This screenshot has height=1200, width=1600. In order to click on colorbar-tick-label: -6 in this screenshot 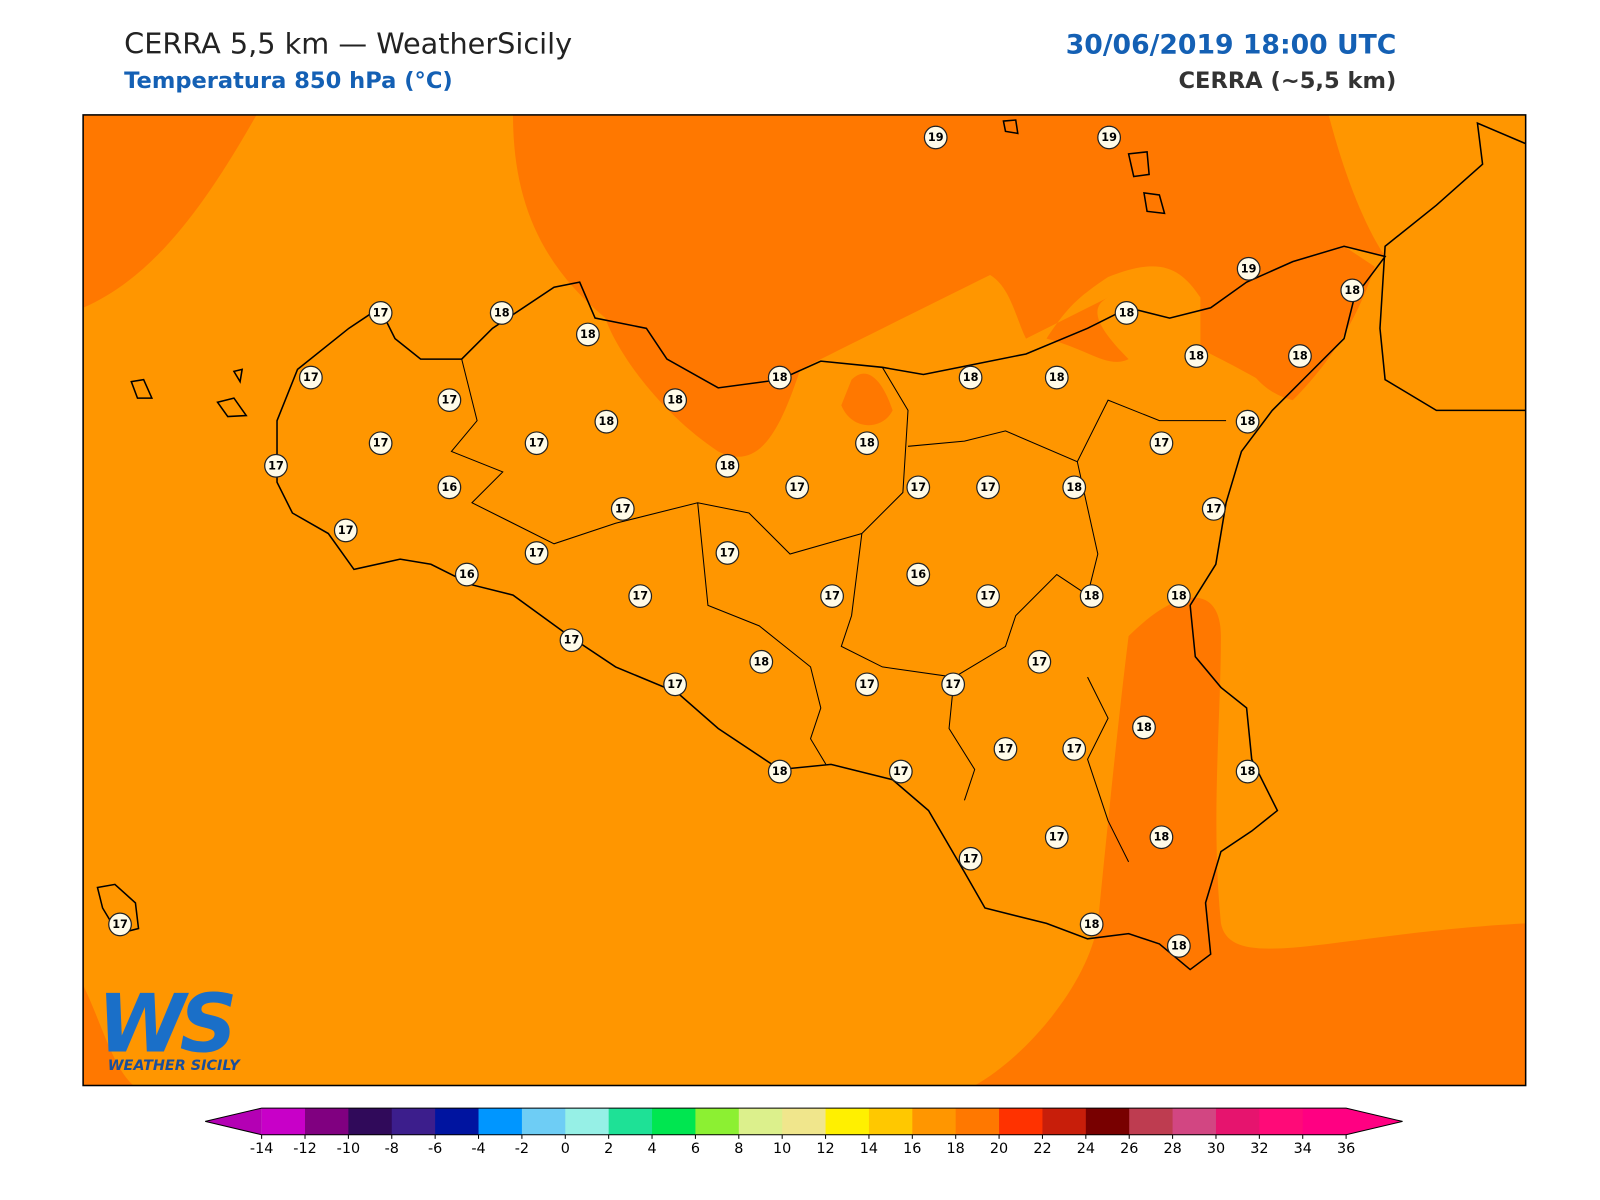, I will do `click(435, 1149)`.